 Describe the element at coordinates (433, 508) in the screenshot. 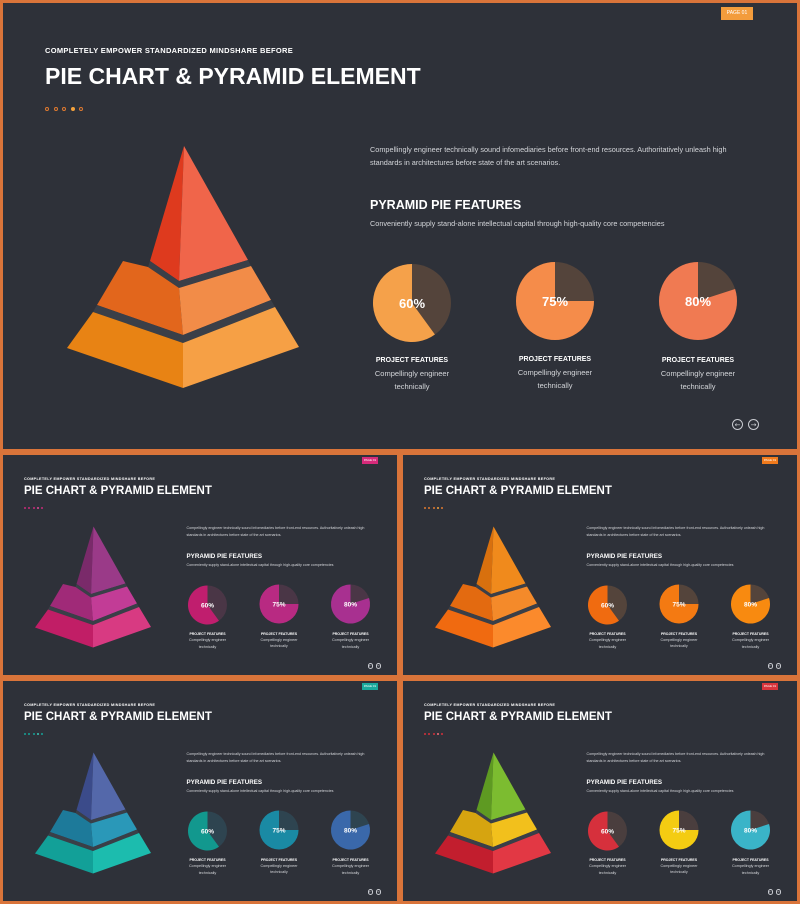

I see `pagination-dots` at that location.